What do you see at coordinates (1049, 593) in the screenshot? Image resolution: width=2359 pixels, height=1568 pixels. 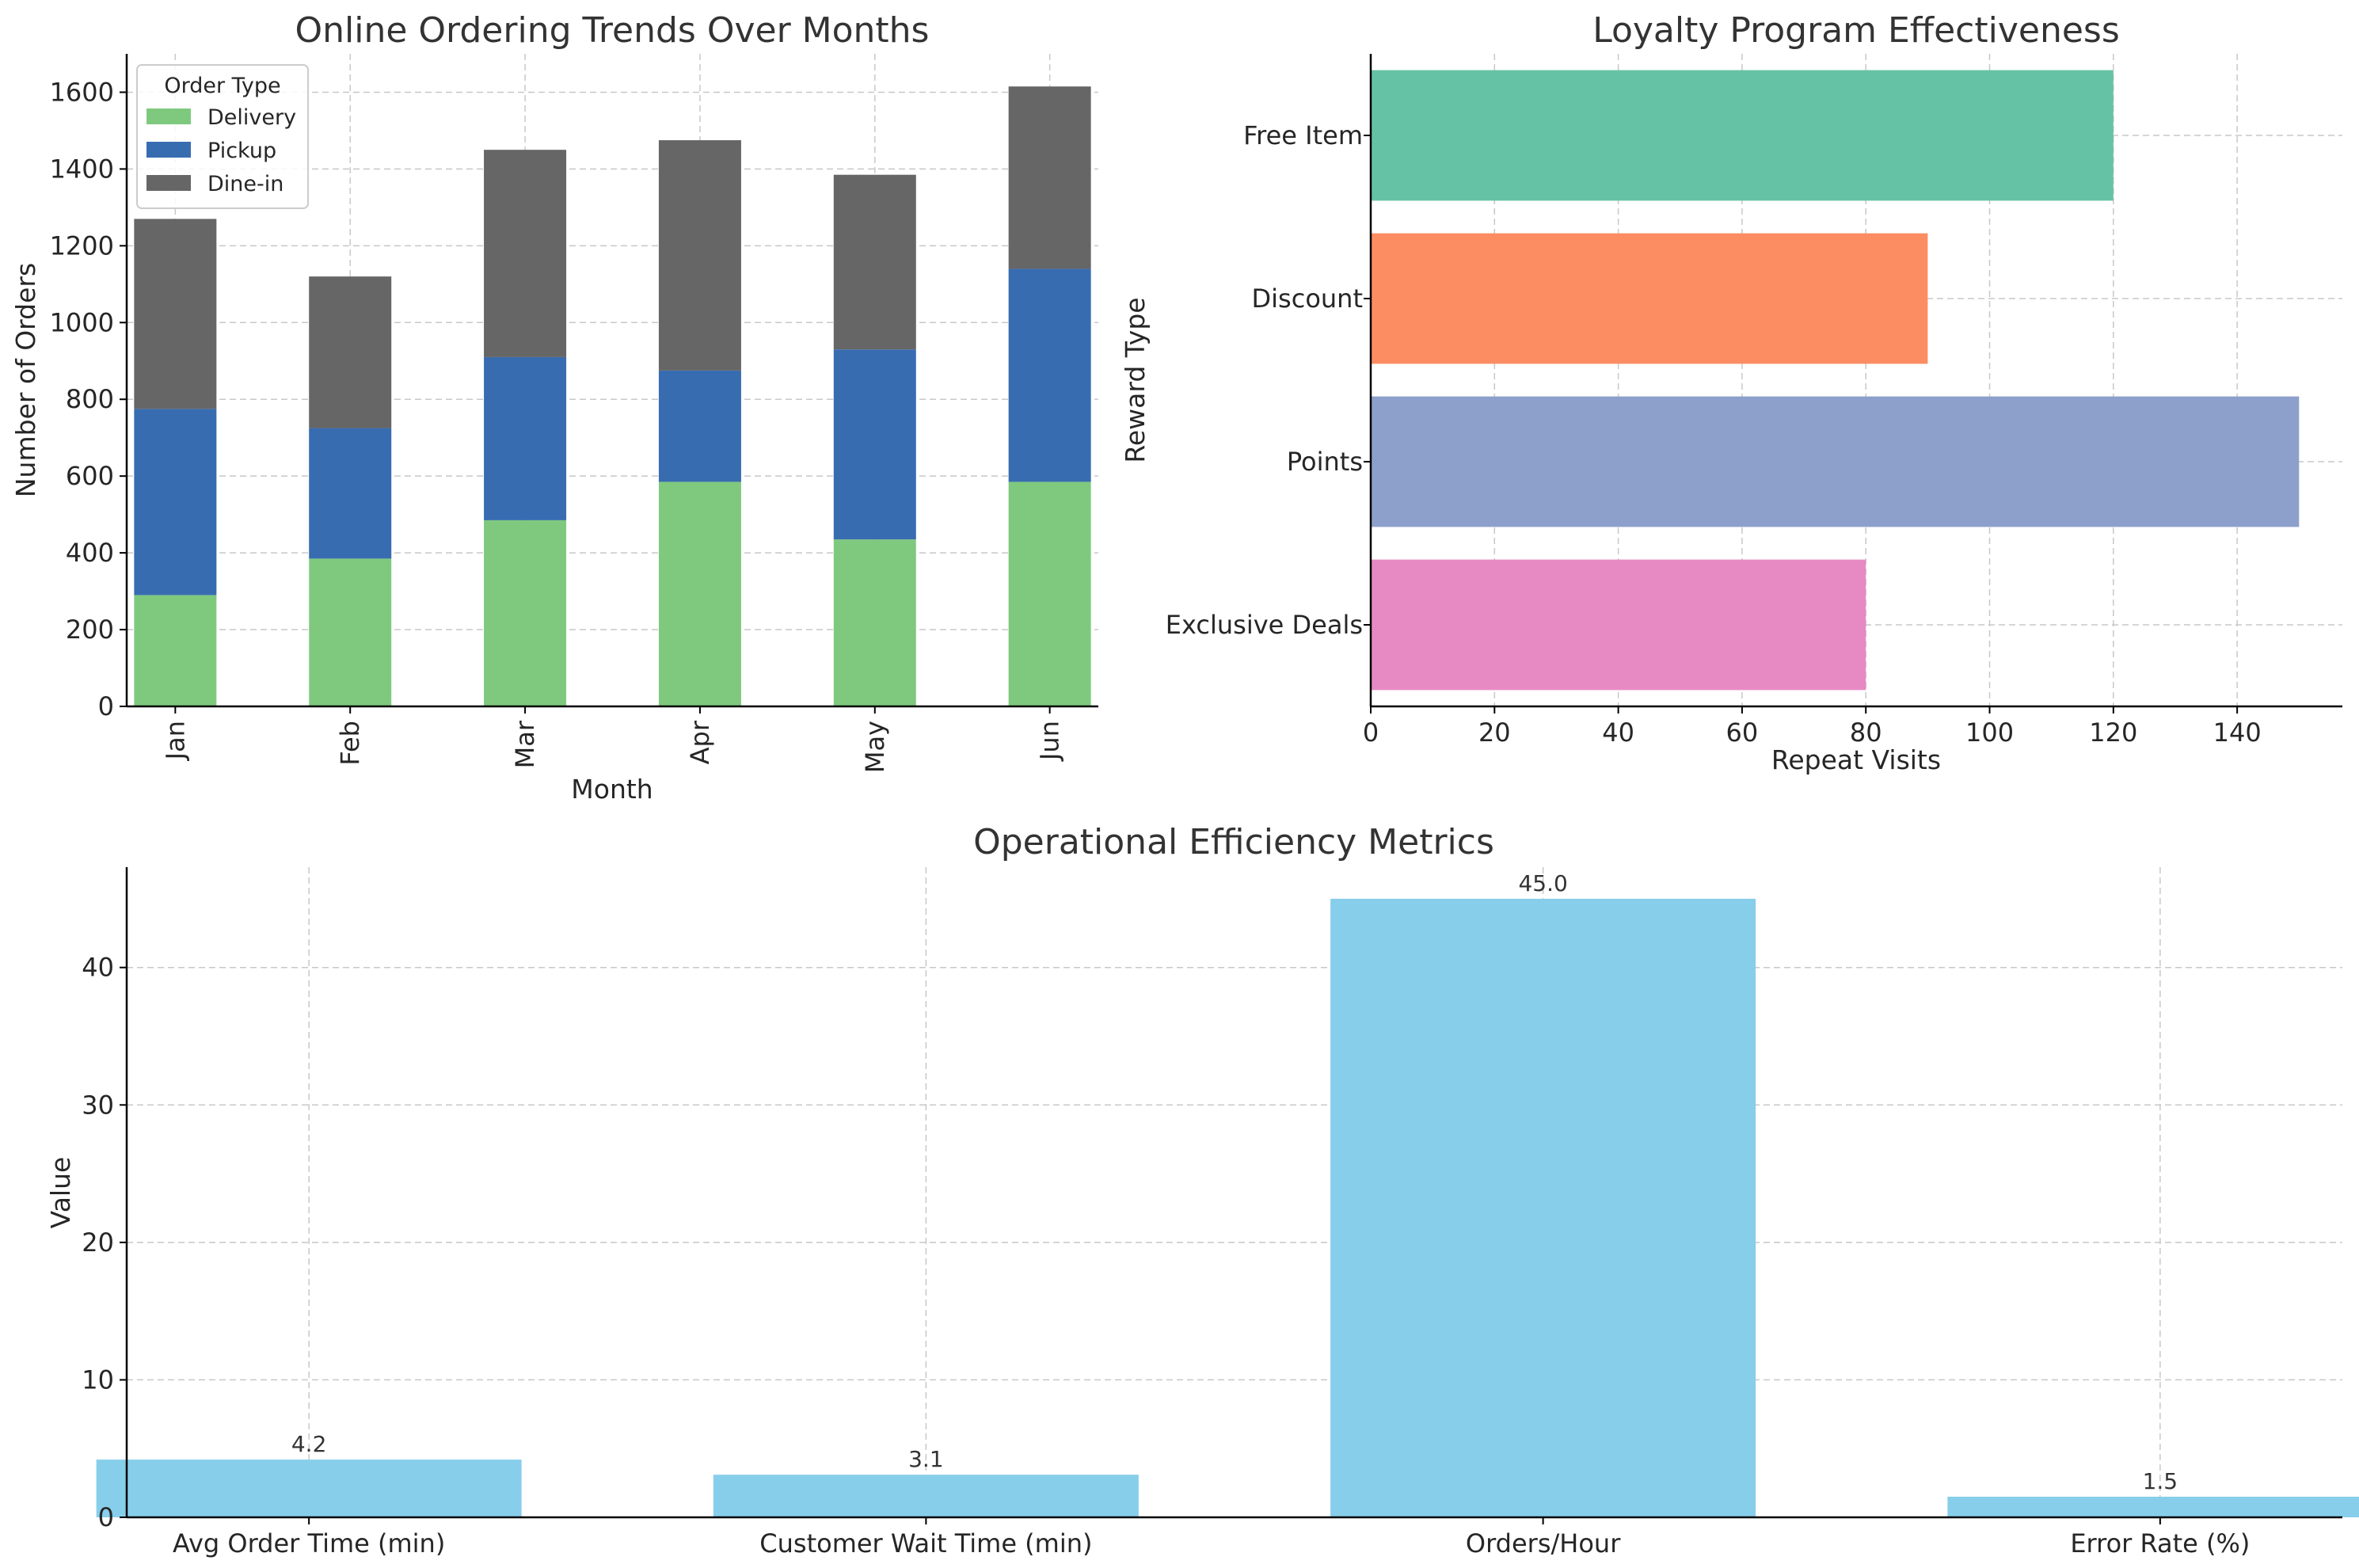 I see `bar-delivery-jun` at bounding box center [1049, 593].